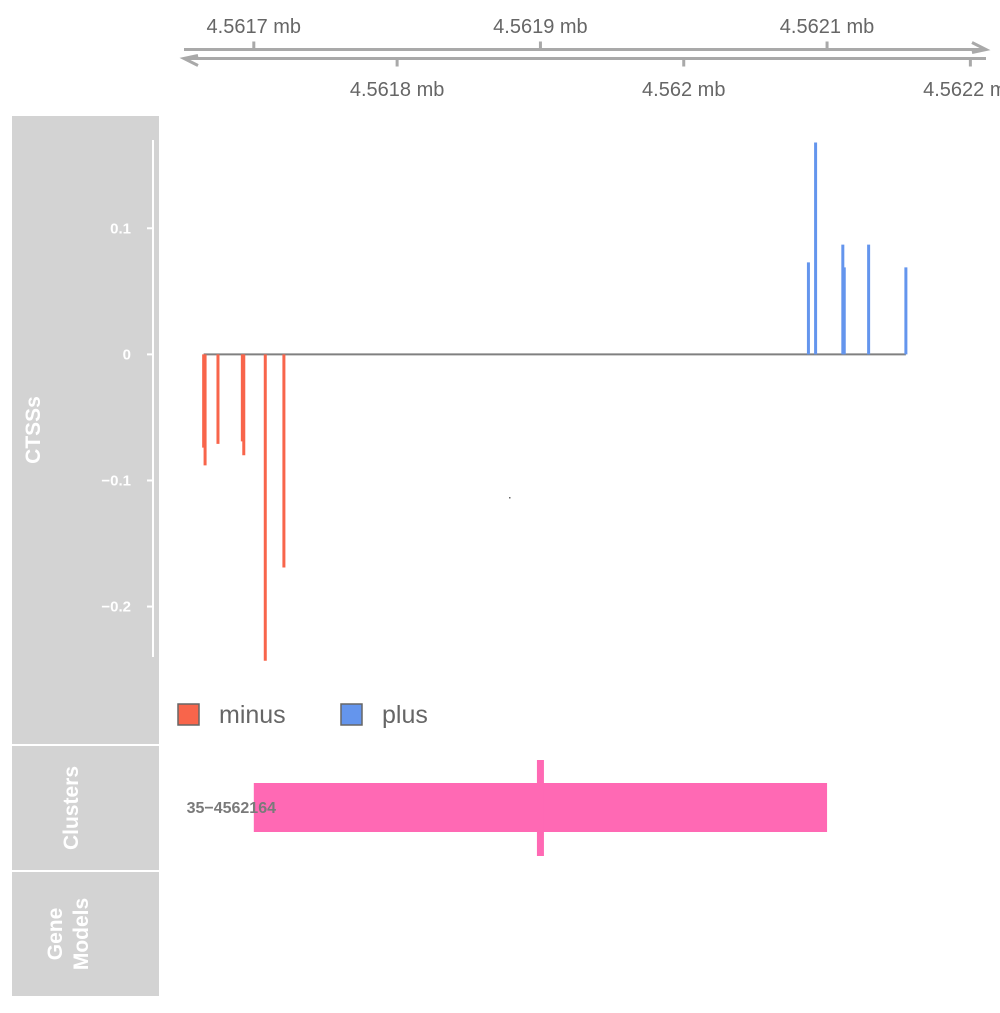 The image size is (1000, 1013). What do you see at coordinates (188, 714) in the screenshot?
I see `legend-swatch-minus` at bounding box center [188, 714].